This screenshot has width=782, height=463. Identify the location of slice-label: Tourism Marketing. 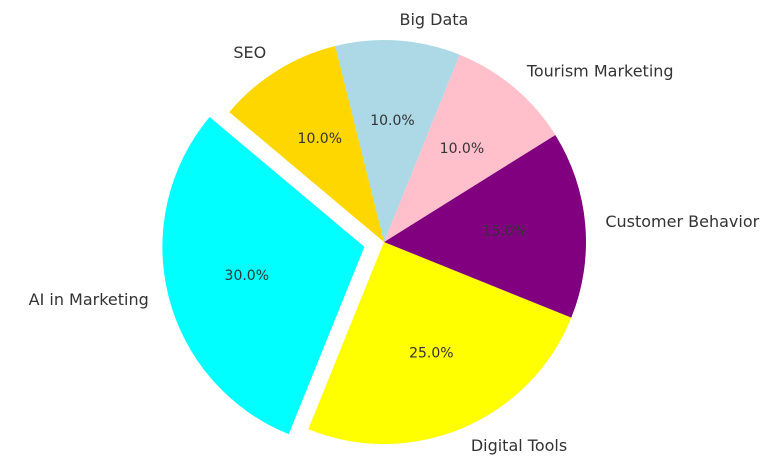
(600, 70).